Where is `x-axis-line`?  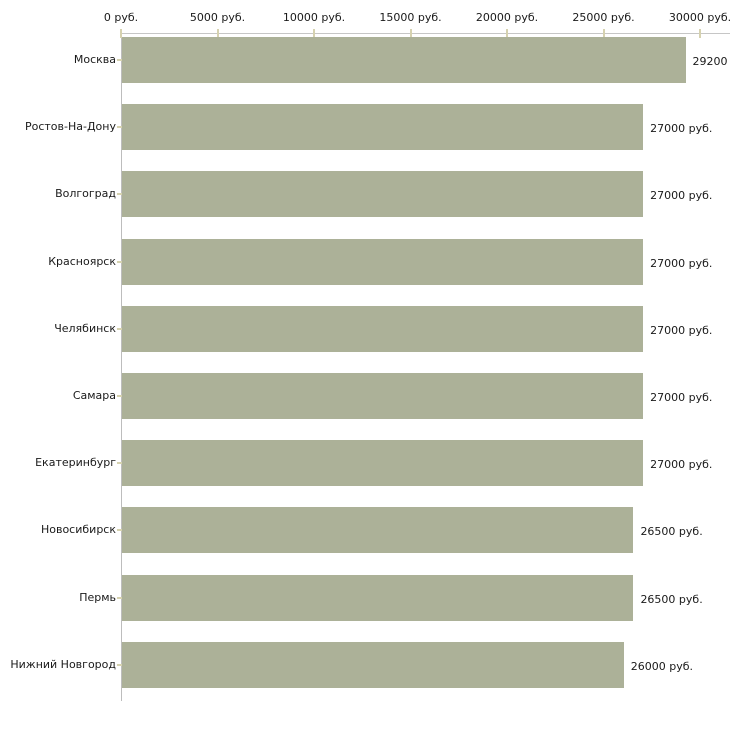 x-axis-line is located at coordinates (425, 33).